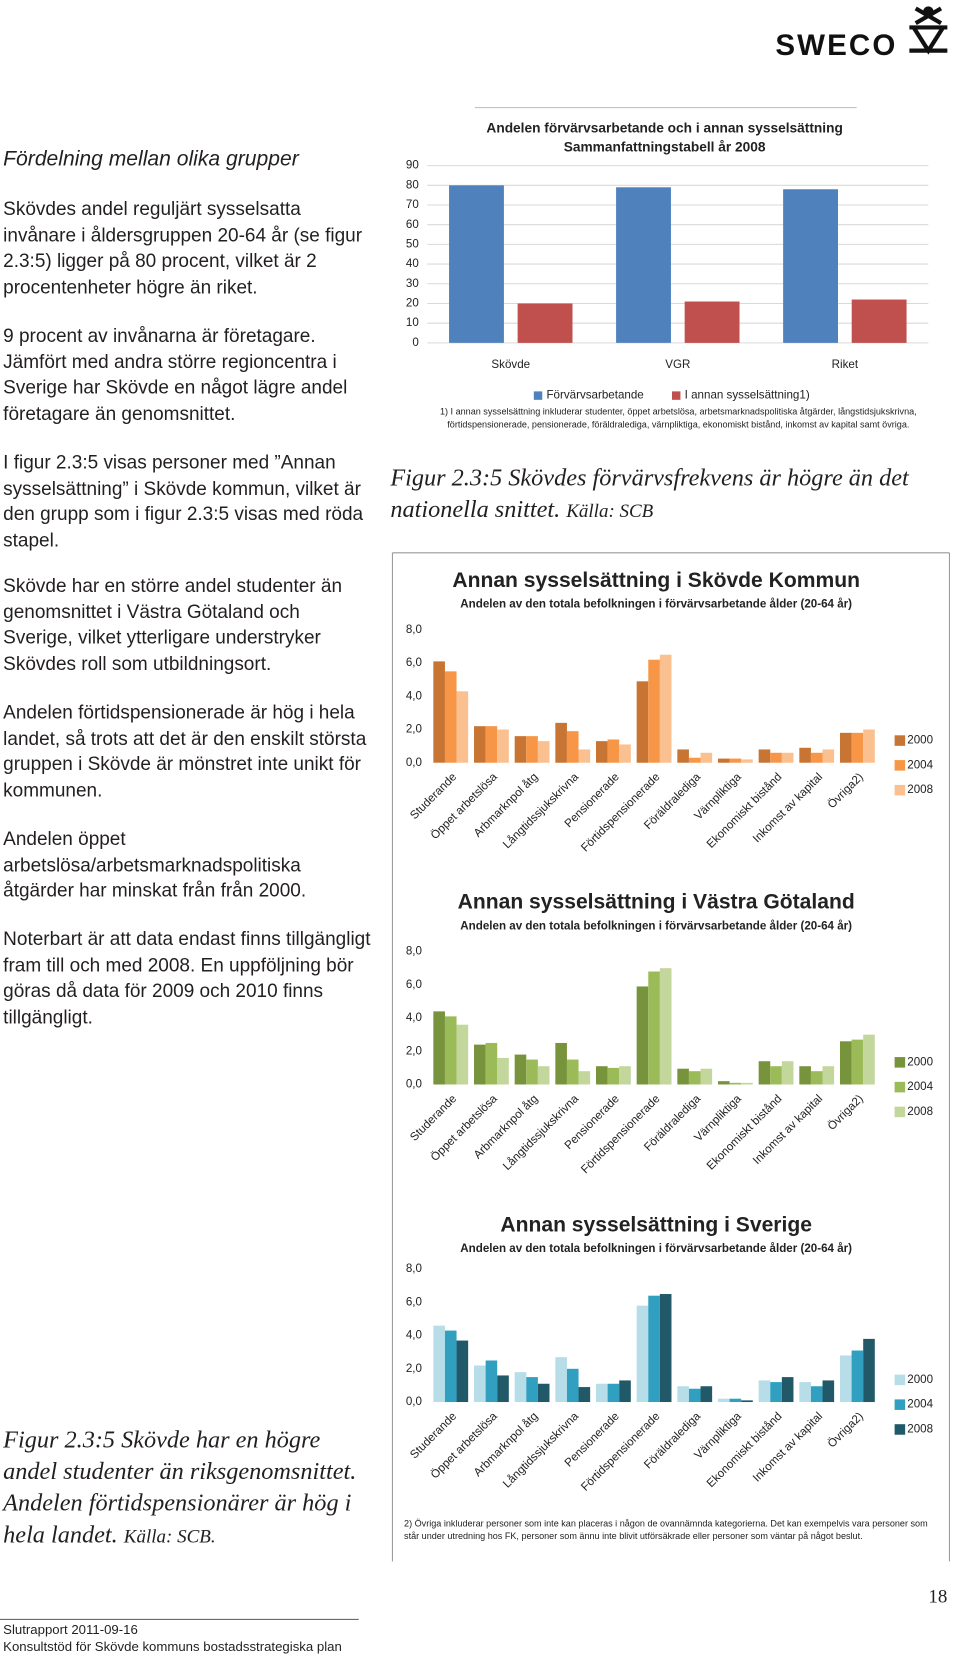 The image size is (960, 1657). I want to click on legend-label: Förvärvsarbetande, so click(594, 395).